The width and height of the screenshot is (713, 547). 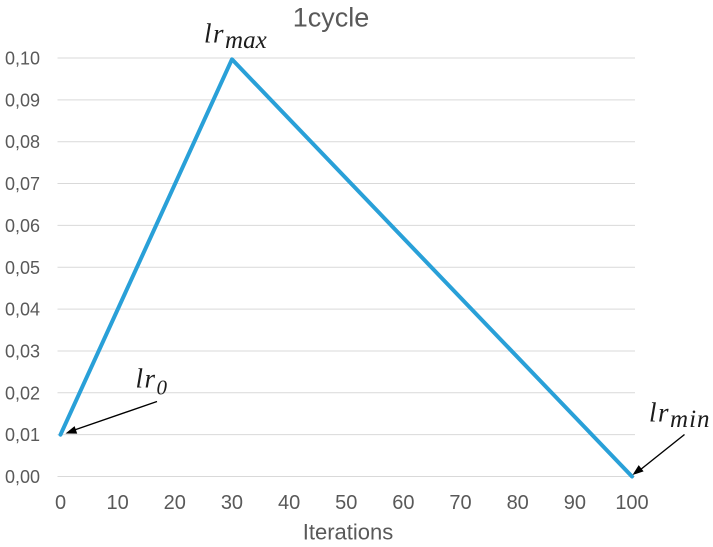 I want to click on svg-text: 50, so click(x=346, y=503).